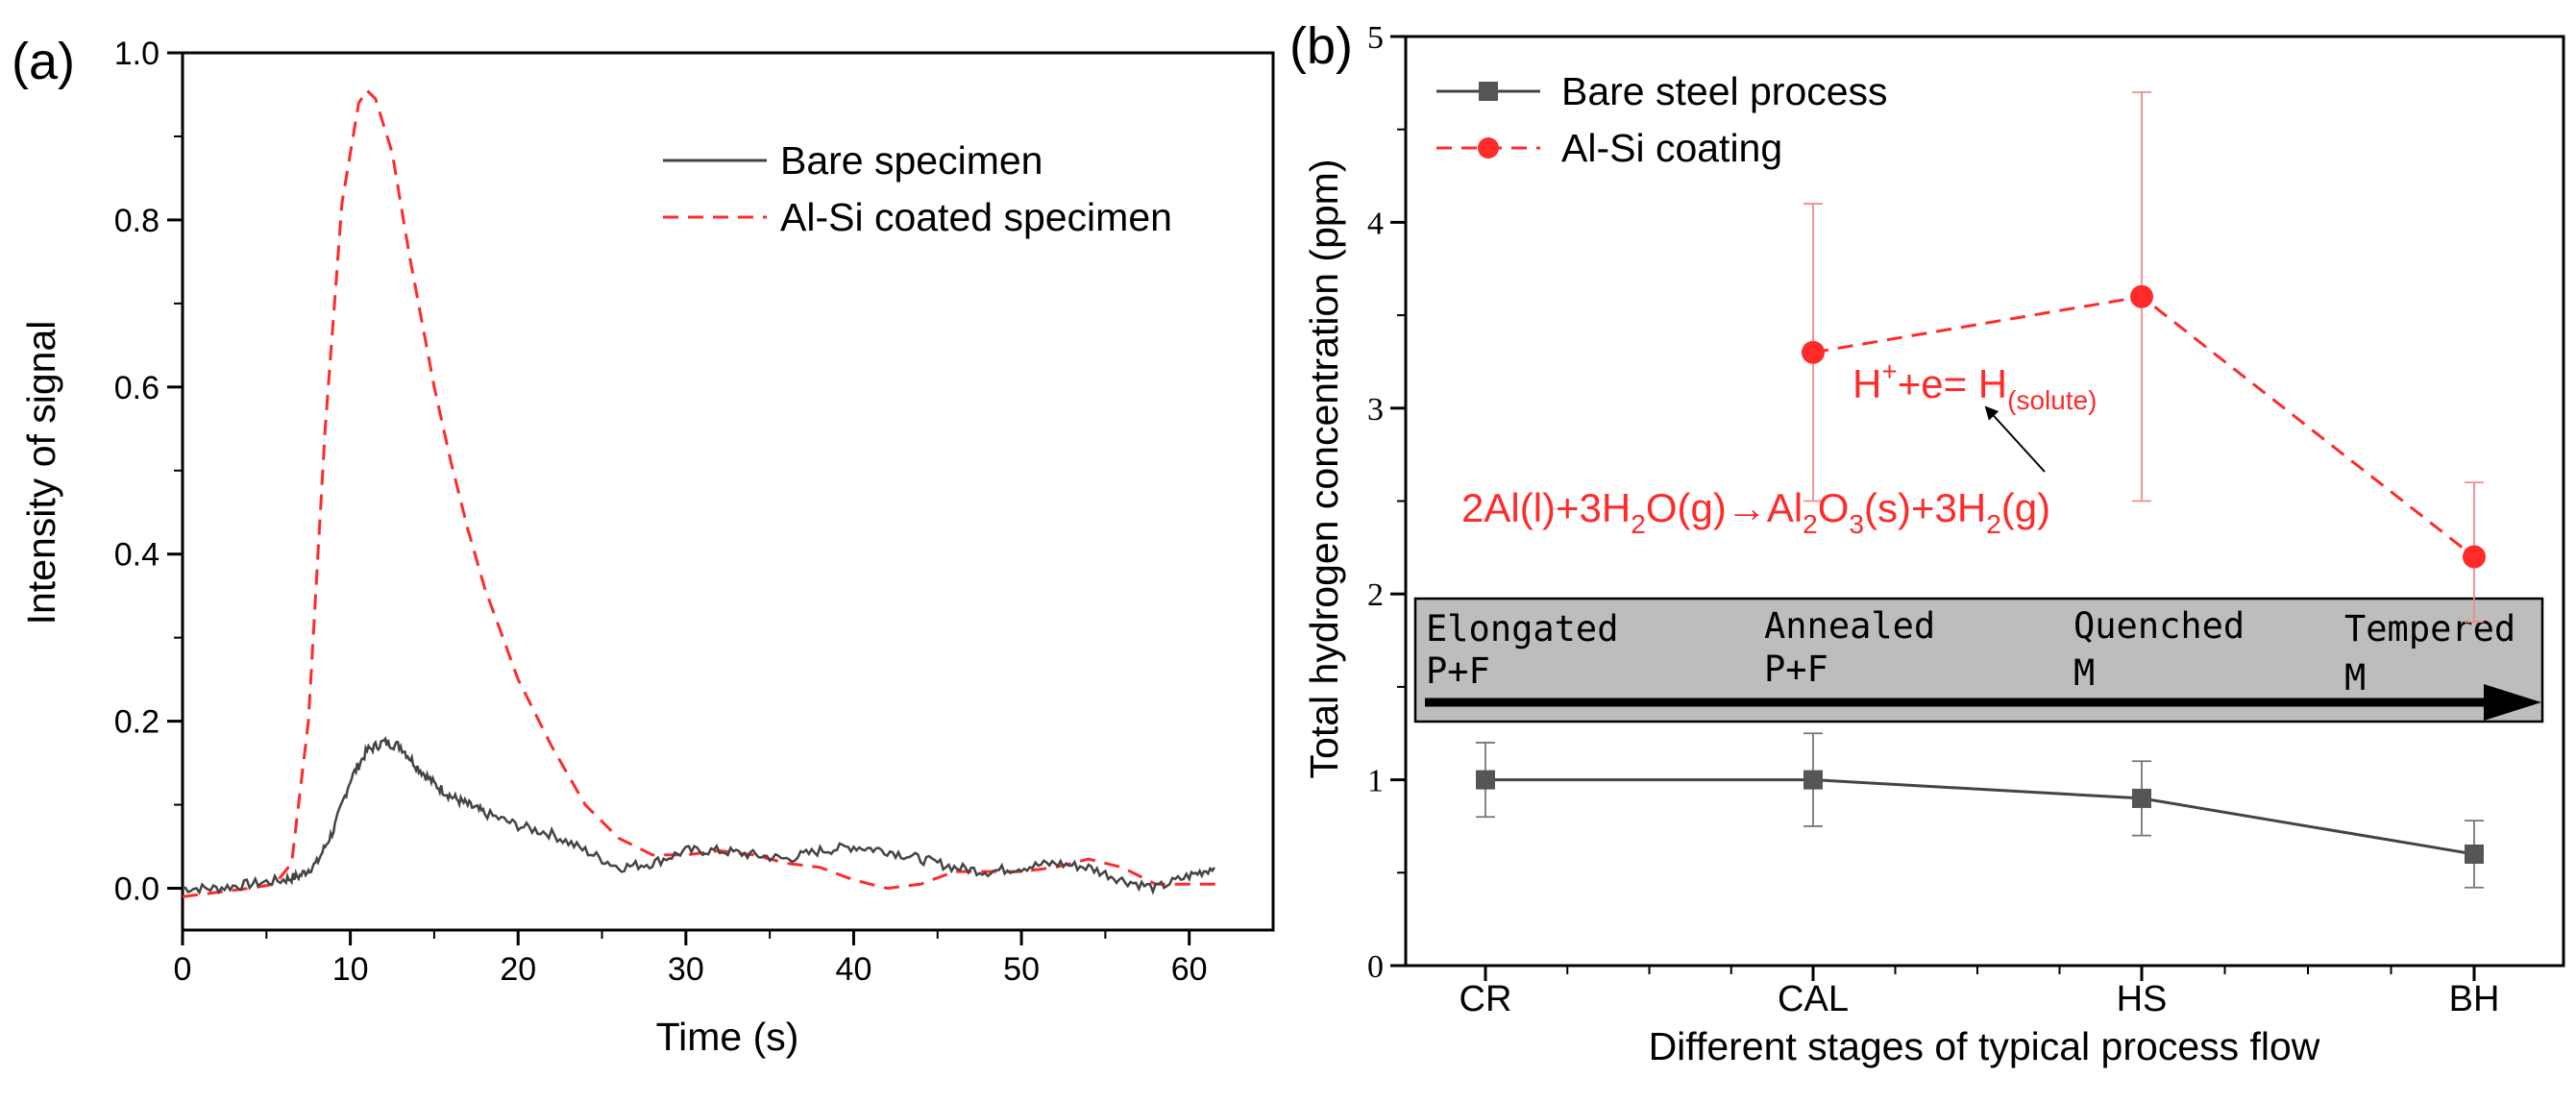  Describe the element at coordinates (136, 221) in the screenshot. I see `y-tick-label: 0.8` at that location.